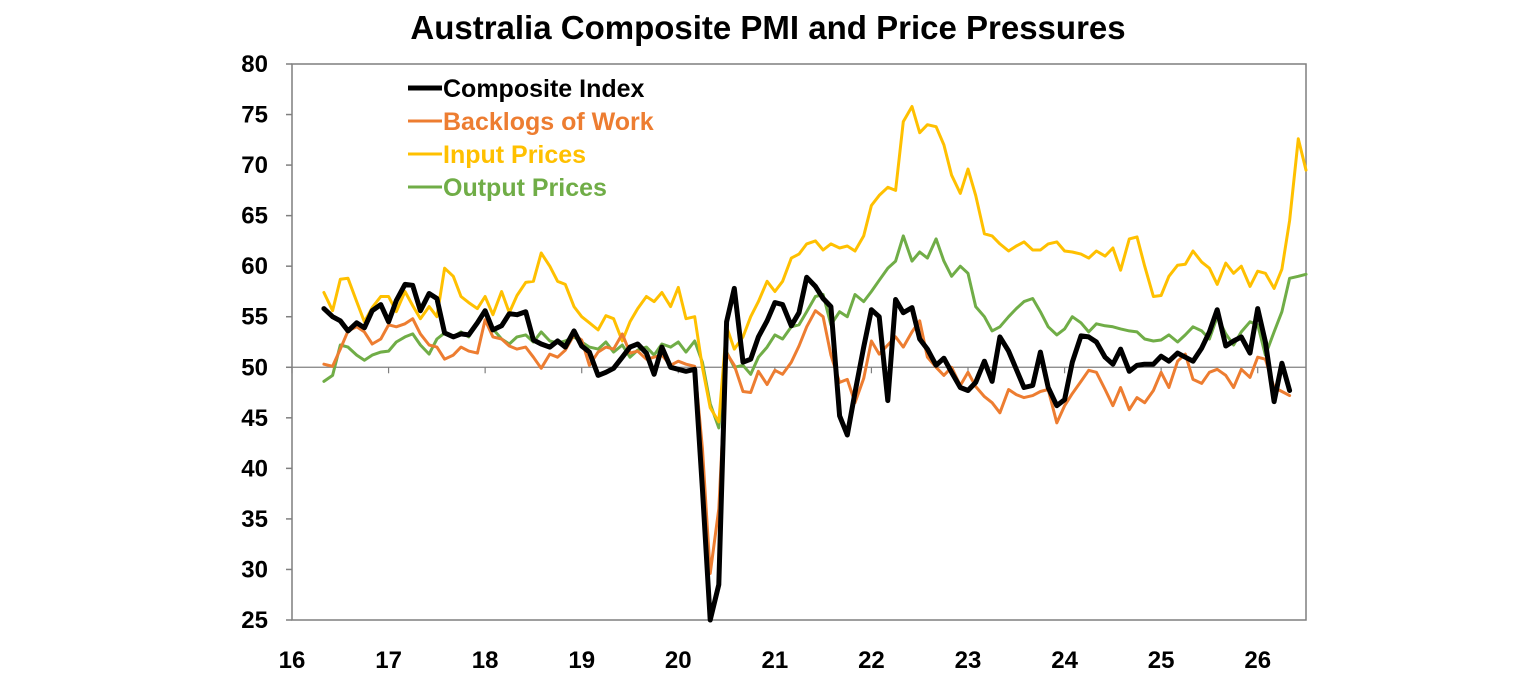 This screenshot has width=1536, height=680. What do you see at coordinates (254, 266) in the screenshot?
I see `y-tick-label: 60` at bounding box center [254, 266].